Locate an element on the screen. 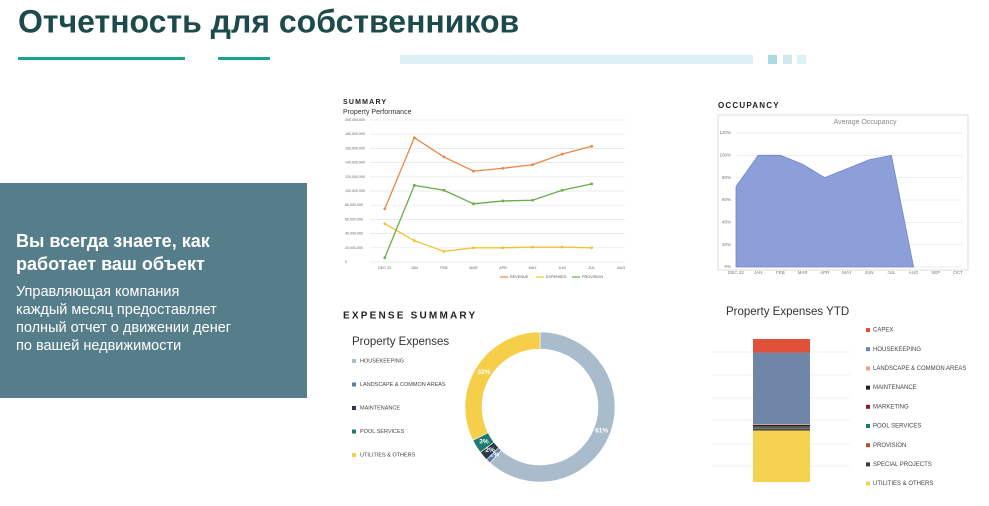  y-tick-label: 200,000,000 is located at coordinates (355, 120).